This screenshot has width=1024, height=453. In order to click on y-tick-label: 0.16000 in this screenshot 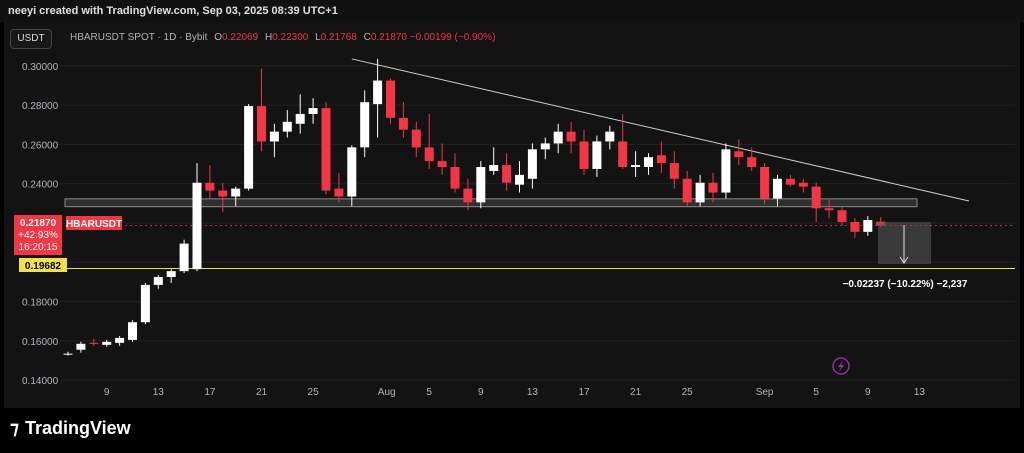, I will do `click(40, 342)`.